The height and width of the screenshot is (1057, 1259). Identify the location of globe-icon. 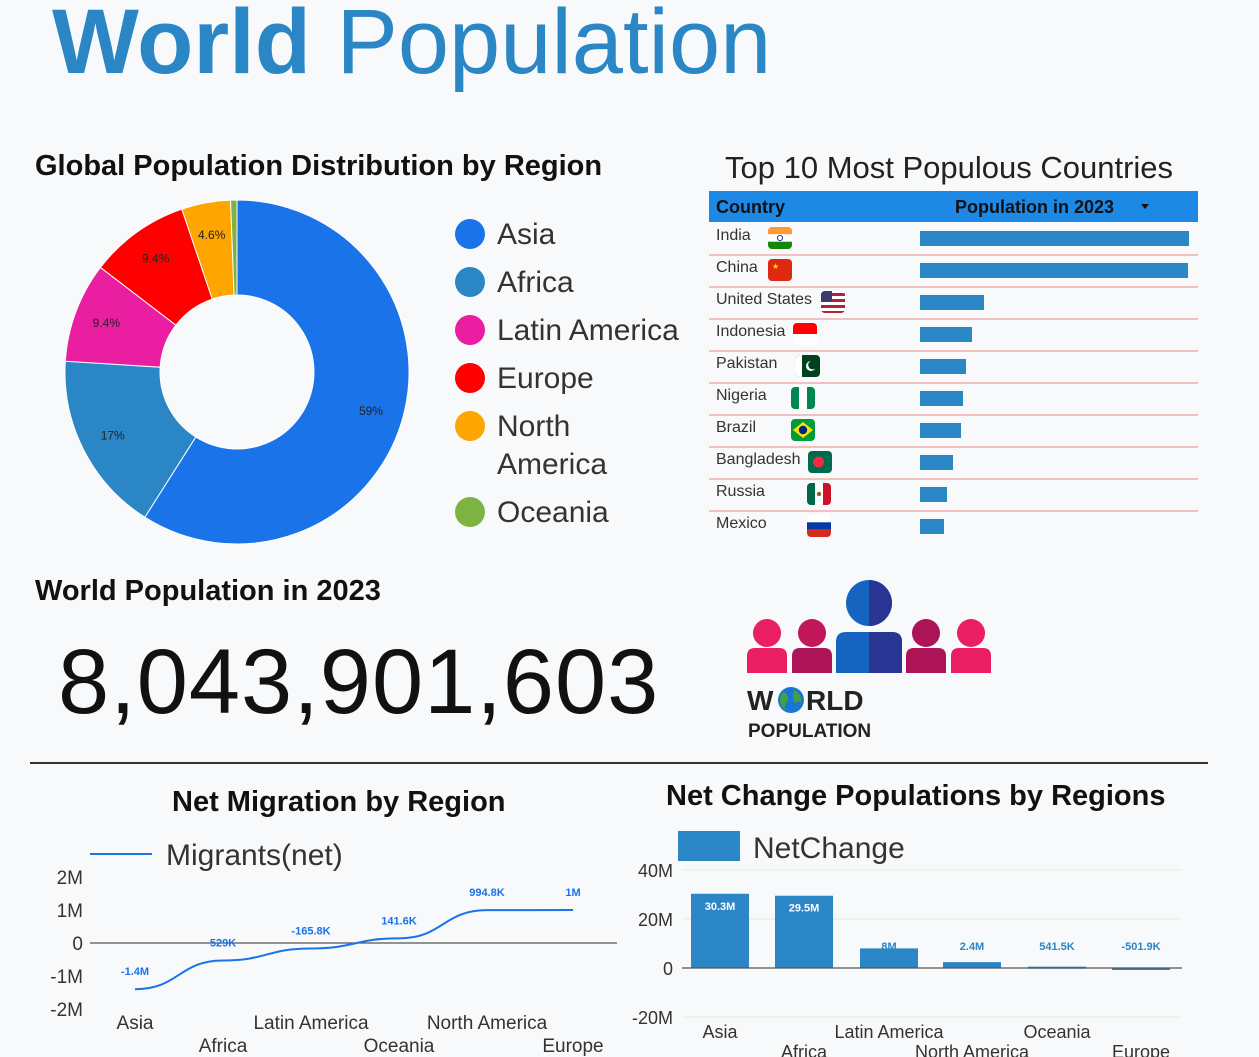
(791, 700).